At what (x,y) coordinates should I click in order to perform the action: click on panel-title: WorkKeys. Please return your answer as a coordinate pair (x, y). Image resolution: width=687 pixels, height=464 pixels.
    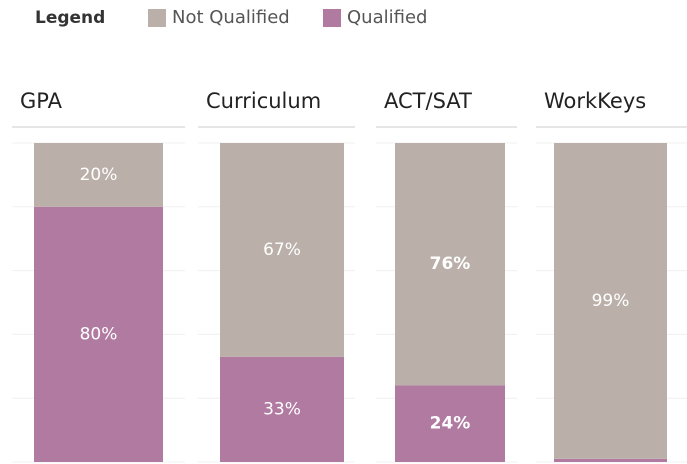
    Looking at the image, I should click on (595, 101).